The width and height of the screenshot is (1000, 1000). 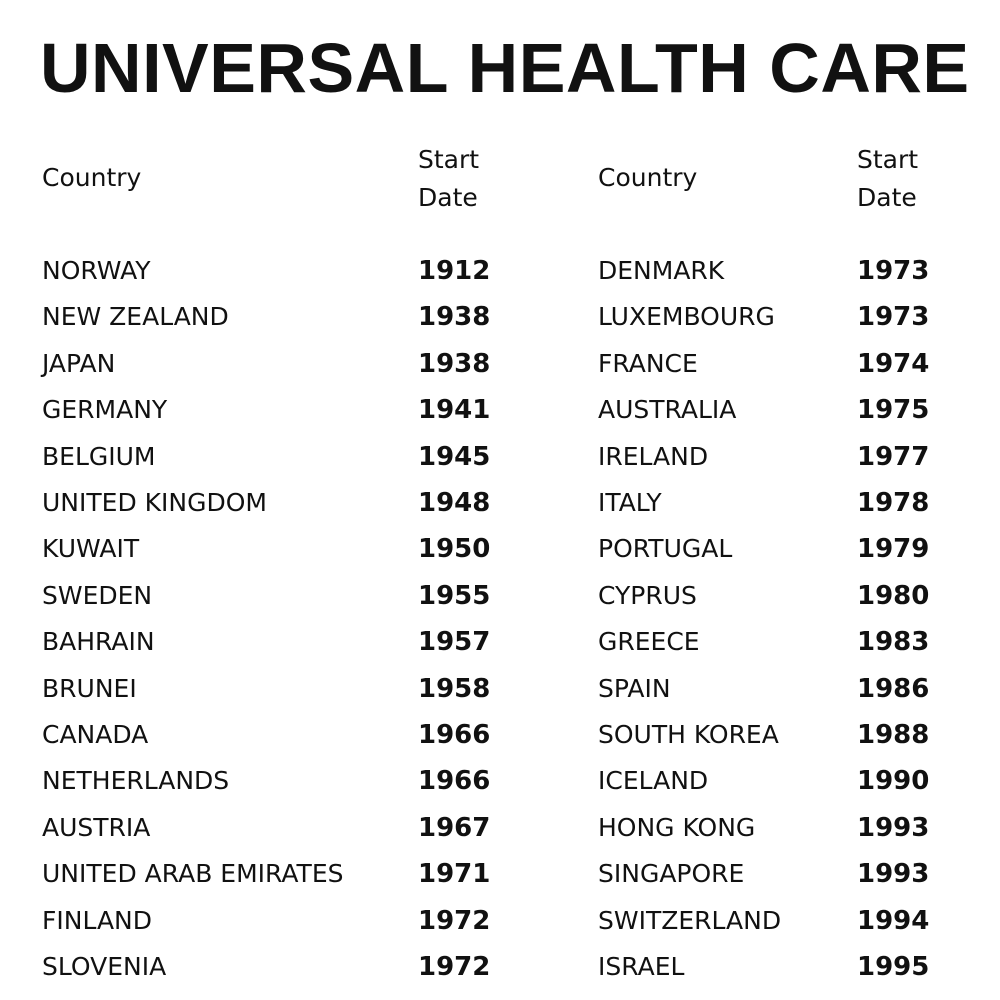 I want to click on country-name: AUSTRALIA, so click(x=667, y=410).